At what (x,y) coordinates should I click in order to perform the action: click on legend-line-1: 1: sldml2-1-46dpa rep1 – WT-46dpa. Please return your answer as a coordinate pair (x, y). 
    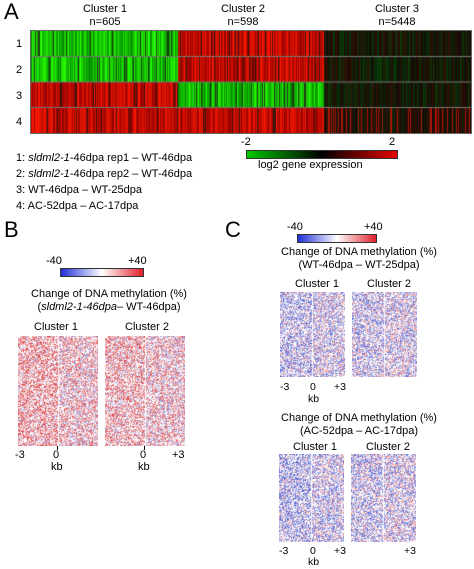
    Looking at the image, I should click on (104, 158).